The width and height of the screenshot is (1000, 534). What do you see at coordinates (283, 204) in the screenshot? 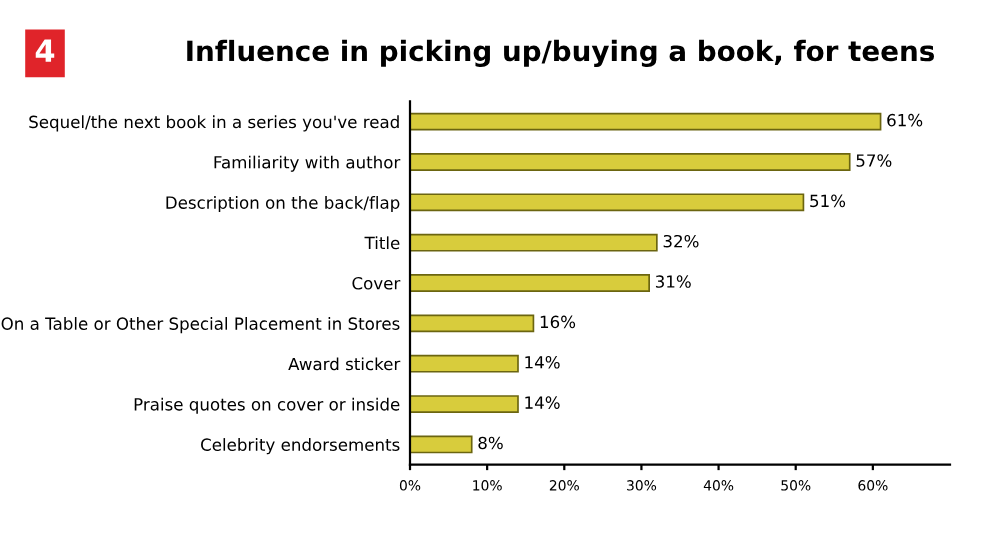
I see `y-tick-label: Description on the back/flap` at bounding box center [283, 204].